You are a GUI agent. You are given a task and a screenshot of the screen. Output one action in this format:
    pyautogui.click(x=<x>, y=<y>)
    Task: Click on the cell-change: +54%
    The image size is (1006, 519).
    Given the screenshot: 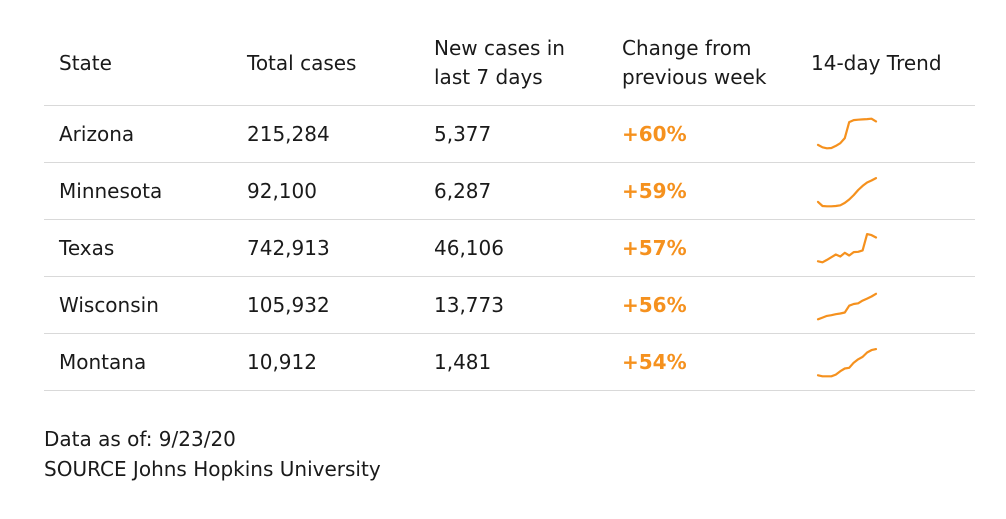 What is the action you would take?
    pyautogui.click(x=654, y=362)
    